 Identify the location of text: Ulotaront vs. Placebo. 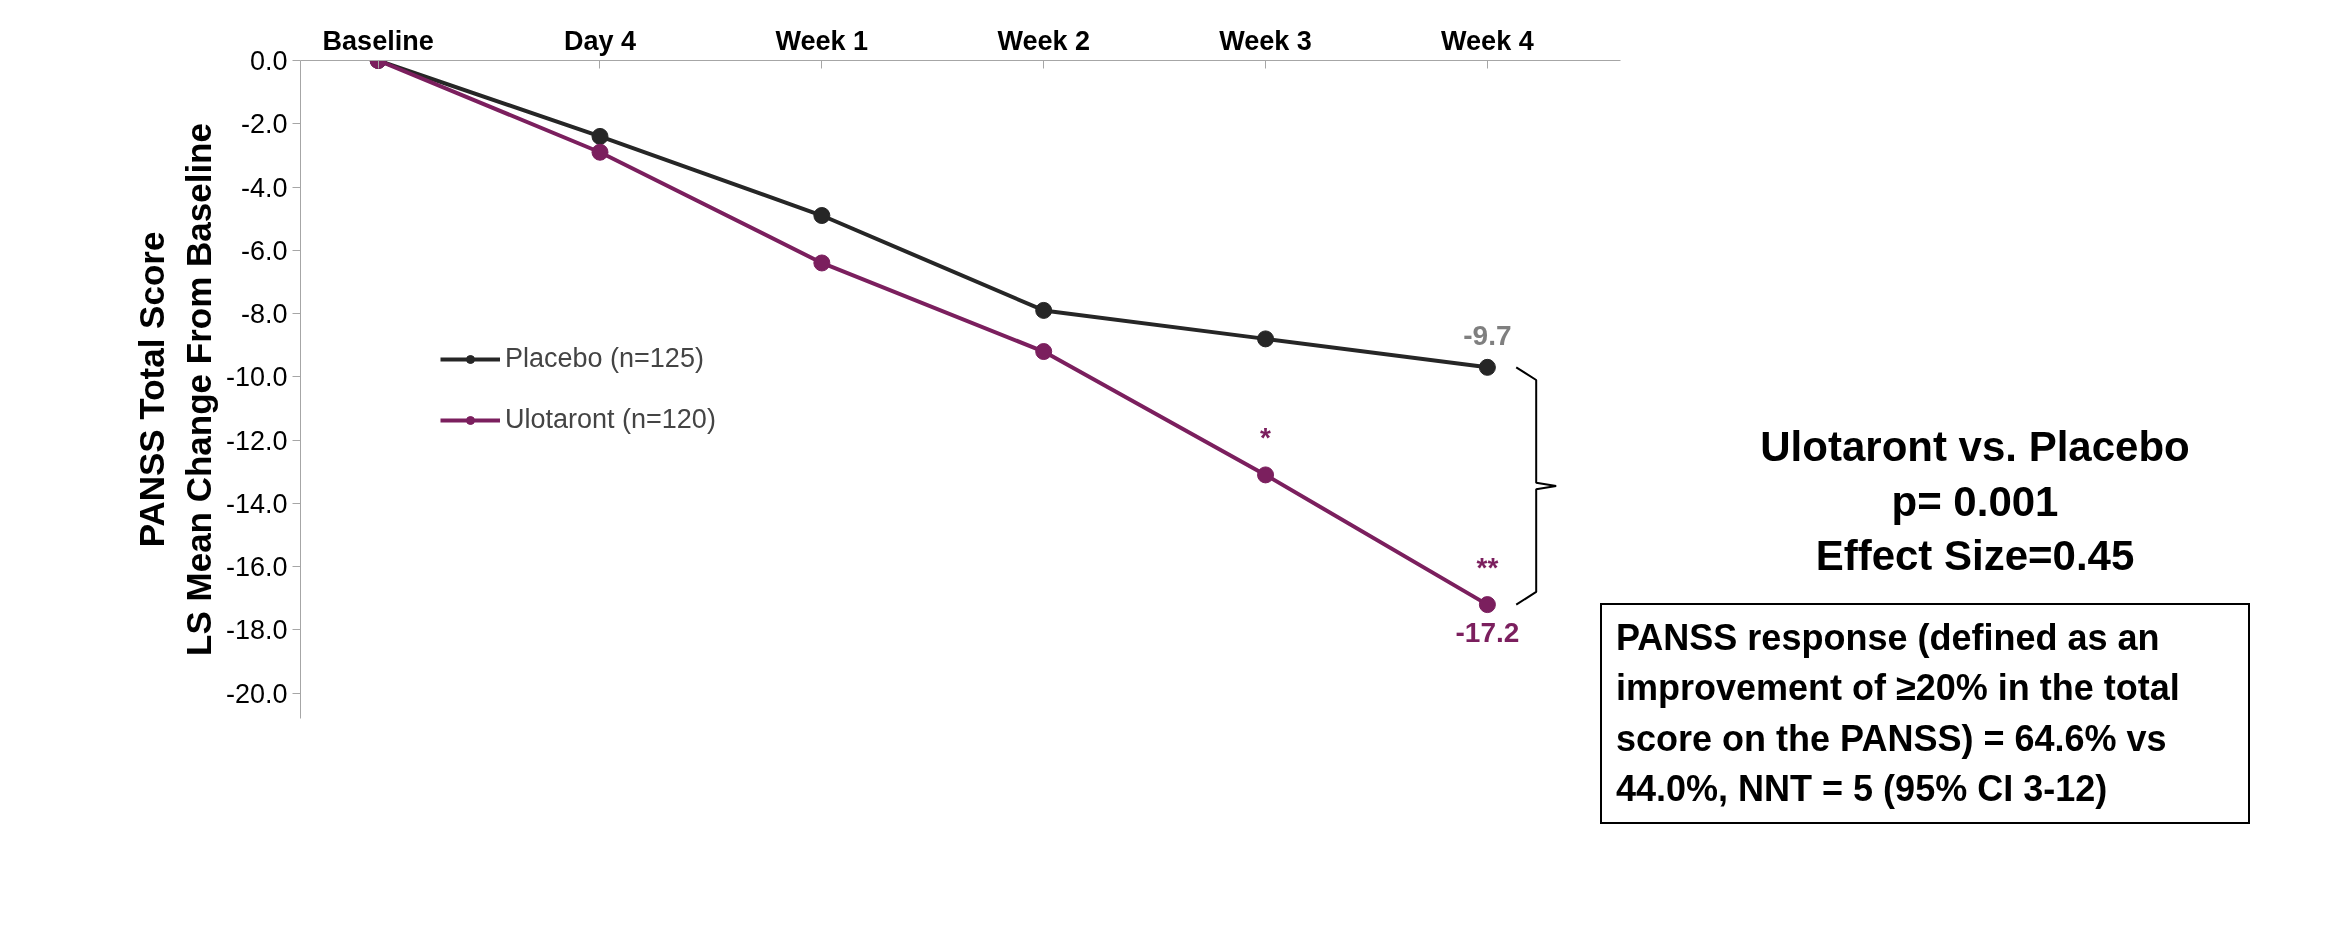
(1975, 446).